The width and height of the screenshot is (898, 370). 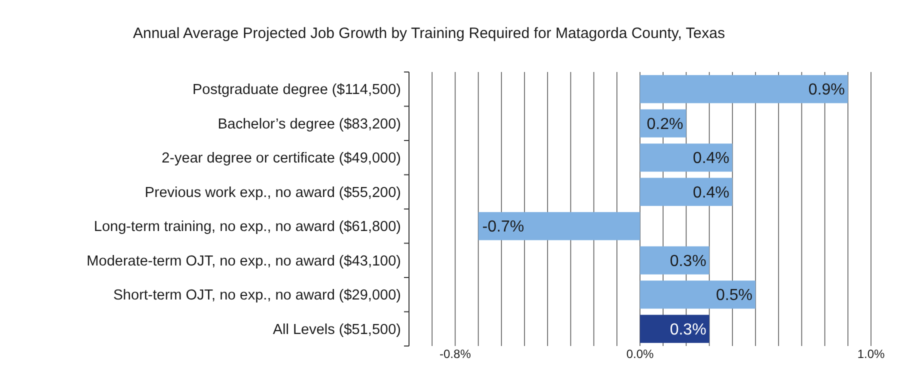 I want to click on y-tick-label: All Levels ($51,500), so click(x=336, y=330).